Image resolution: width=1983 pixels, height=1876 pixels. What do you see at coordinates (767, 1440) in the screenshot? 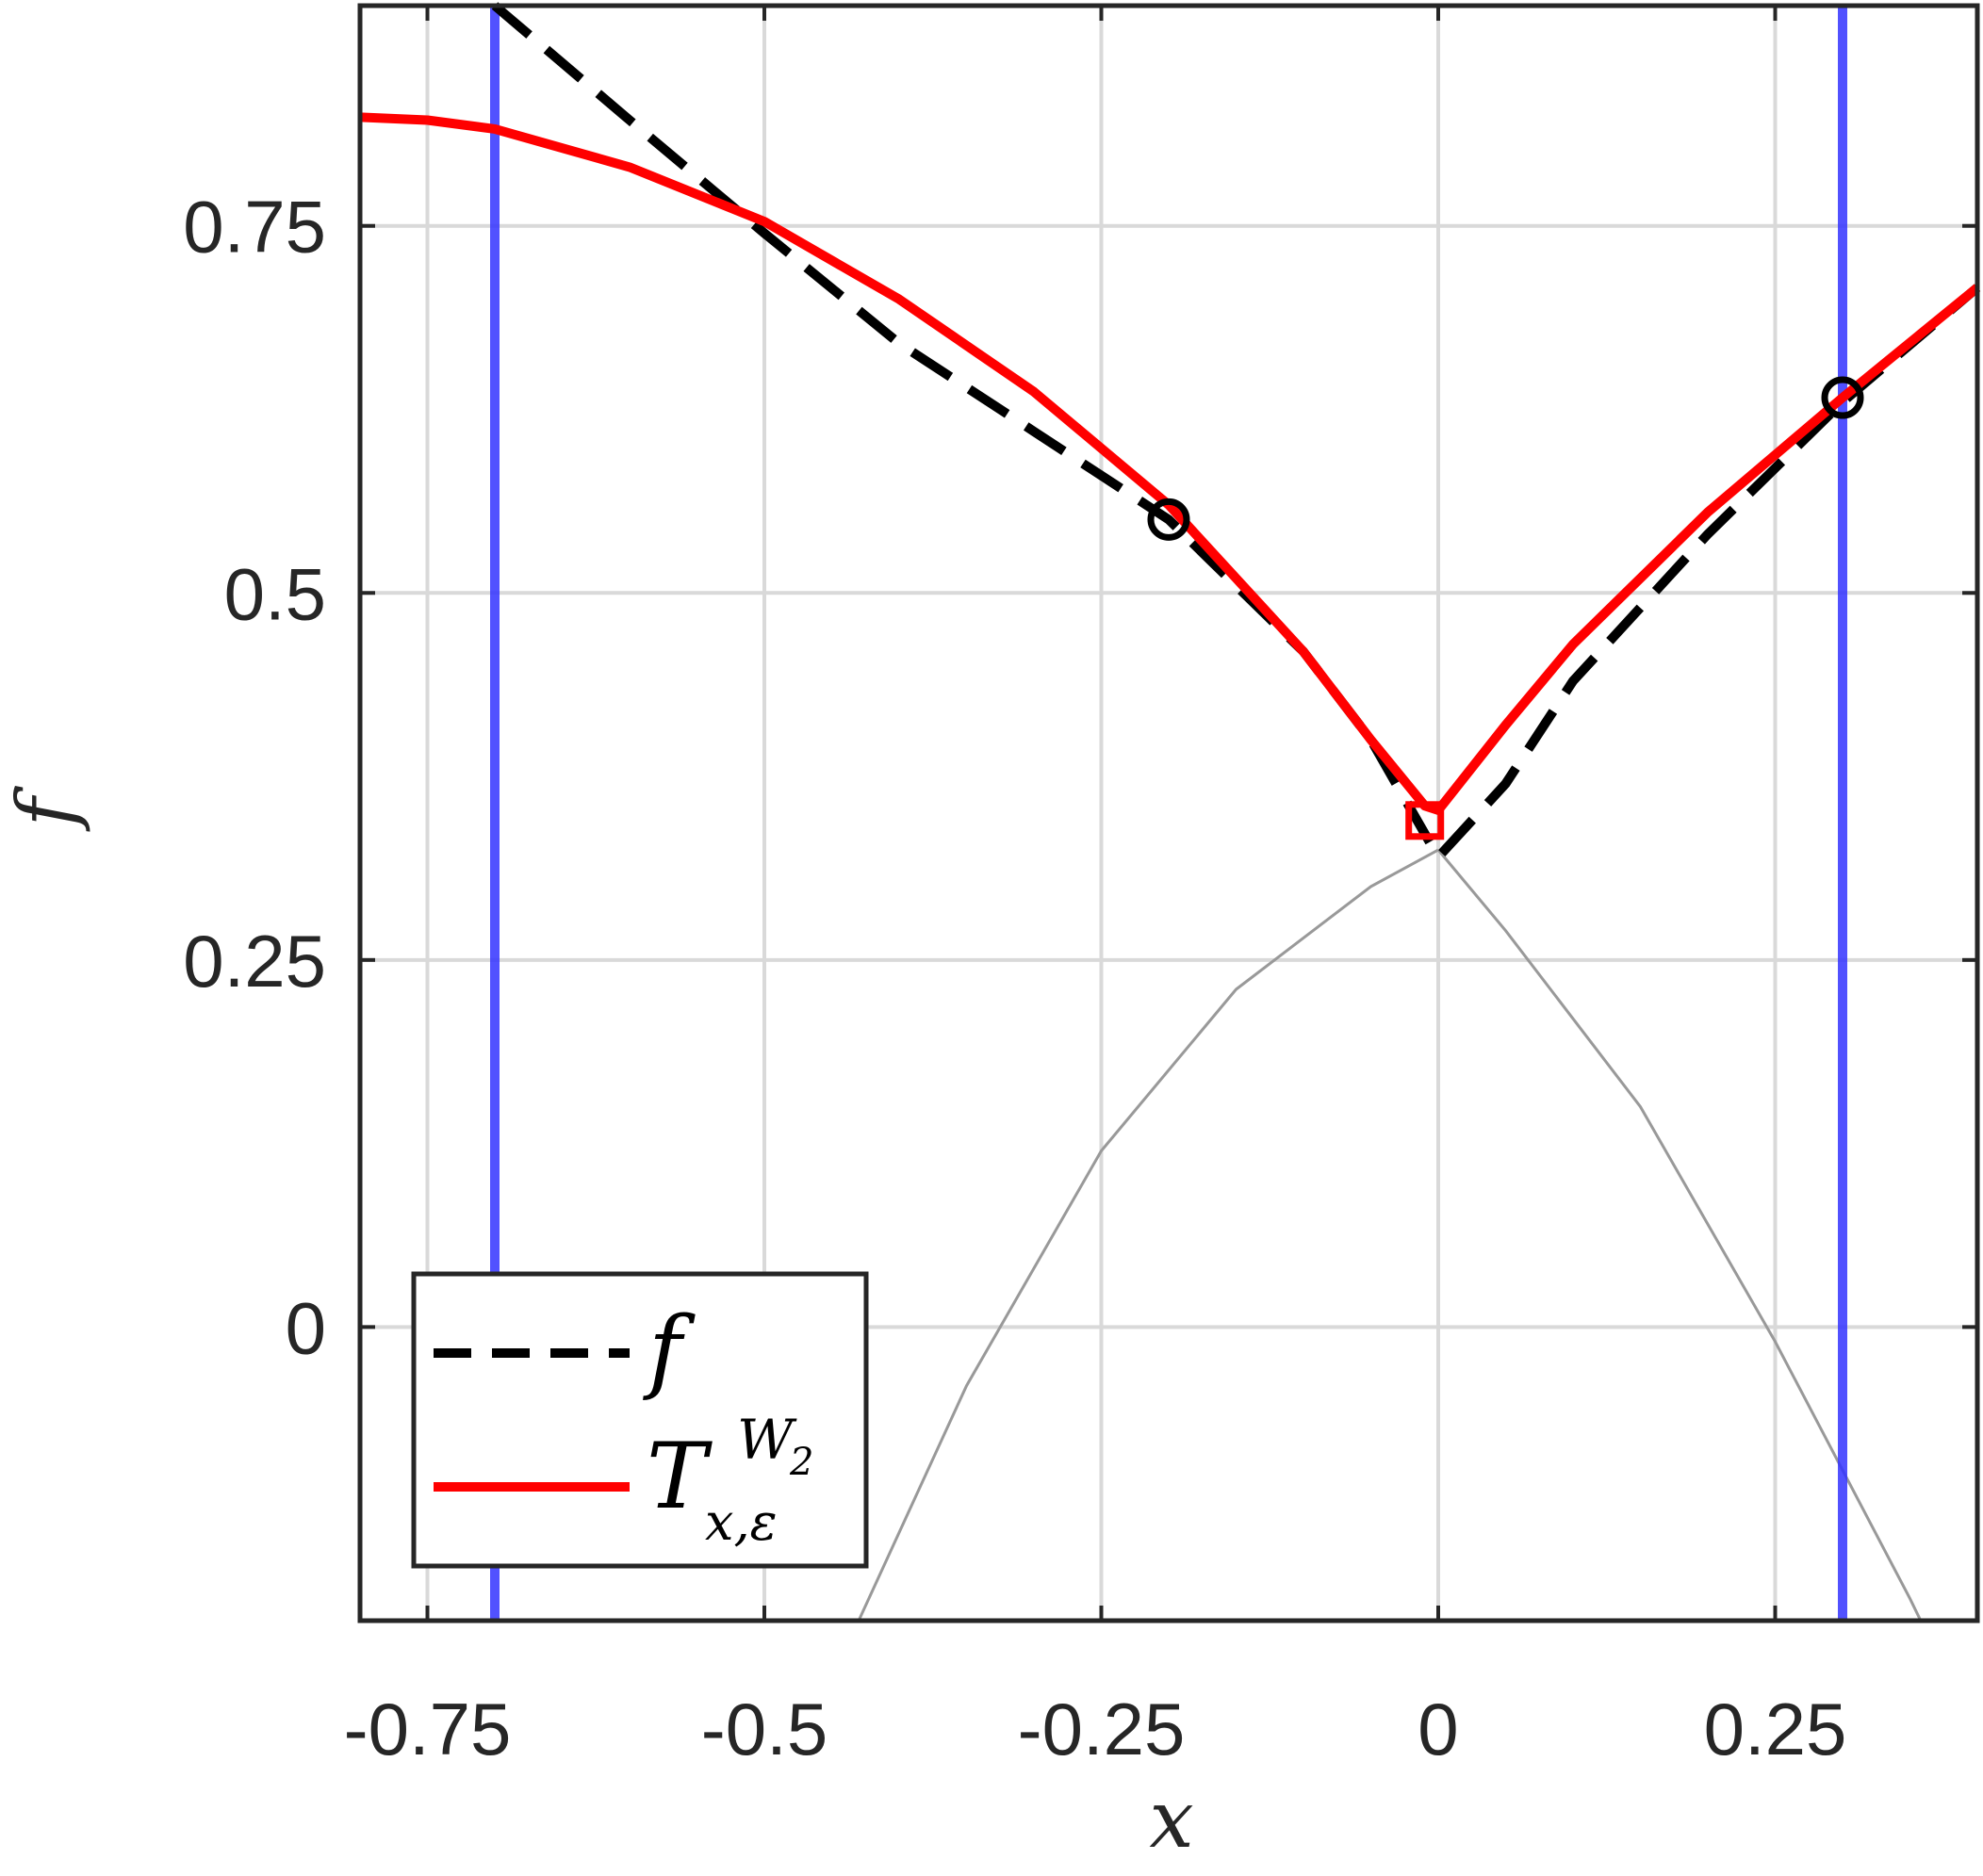
I see `legend-t-superscript: W` at bounding box center [767, 1440].